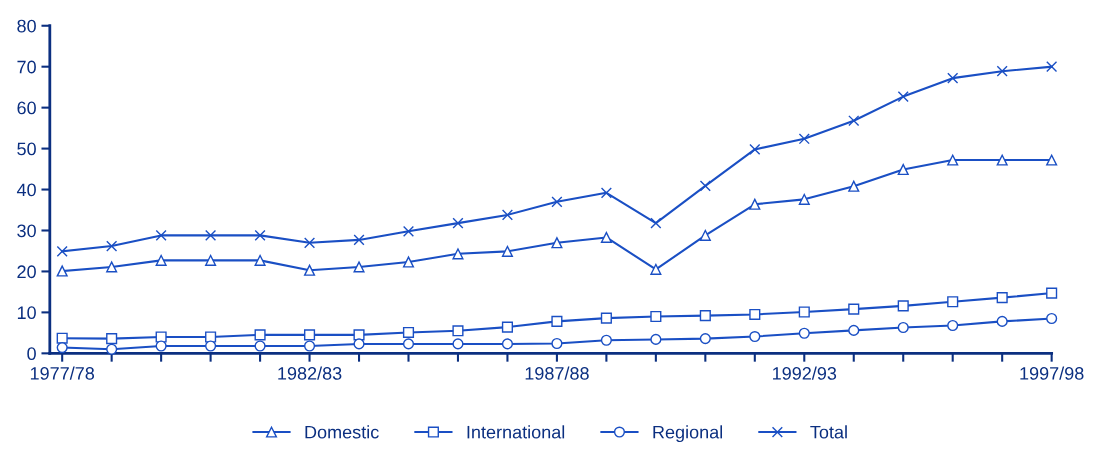 The image size is (1107, 468). Describe the element at coordinates (26, 272) in the screenshot. I see `y-tick-label: 20` at that location.